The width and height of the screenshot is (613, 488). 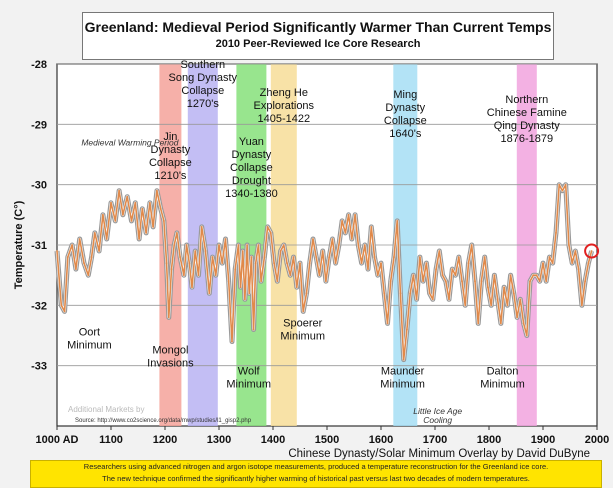 I want to click on y-tick-label: -30, so click(x=39, y=186).